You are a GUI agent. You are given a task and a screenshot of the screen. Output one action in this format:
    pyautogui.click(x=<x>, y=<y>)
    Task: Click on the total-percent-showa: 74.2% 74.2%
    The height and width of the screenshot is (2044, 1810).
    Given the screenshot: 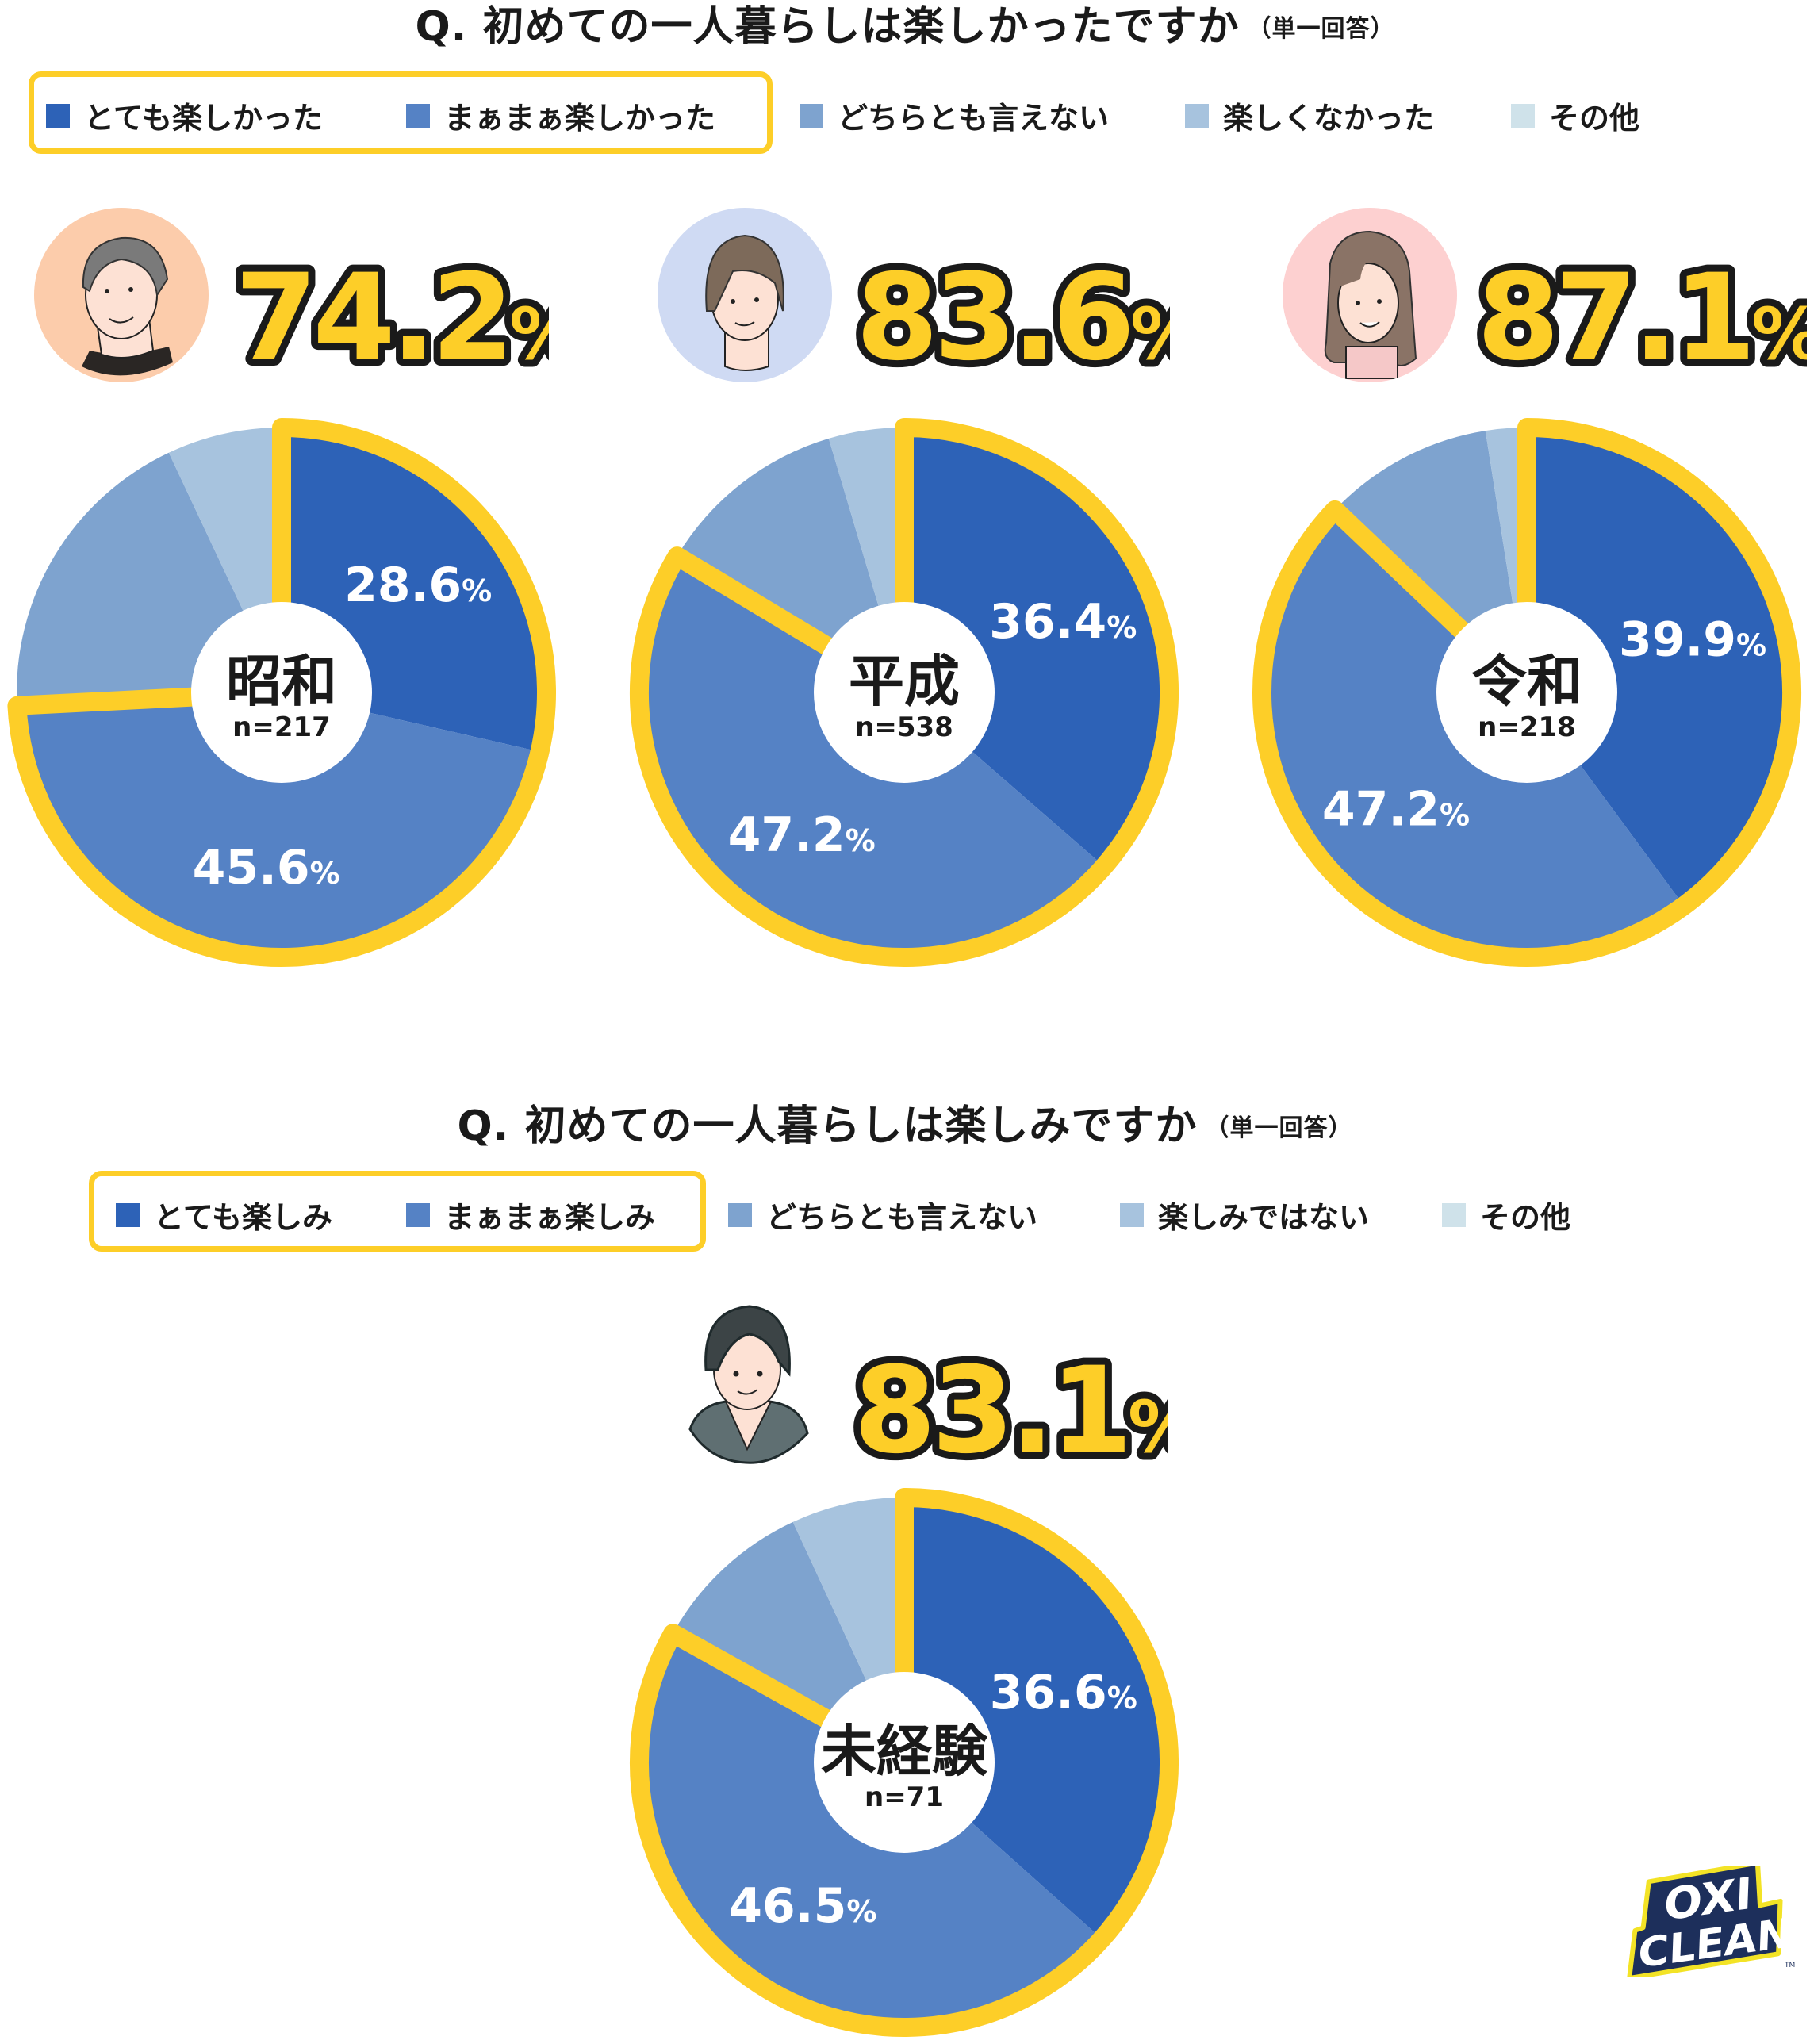 What is the action you would take?
    pyautogui.click(x=408, y=318)
    